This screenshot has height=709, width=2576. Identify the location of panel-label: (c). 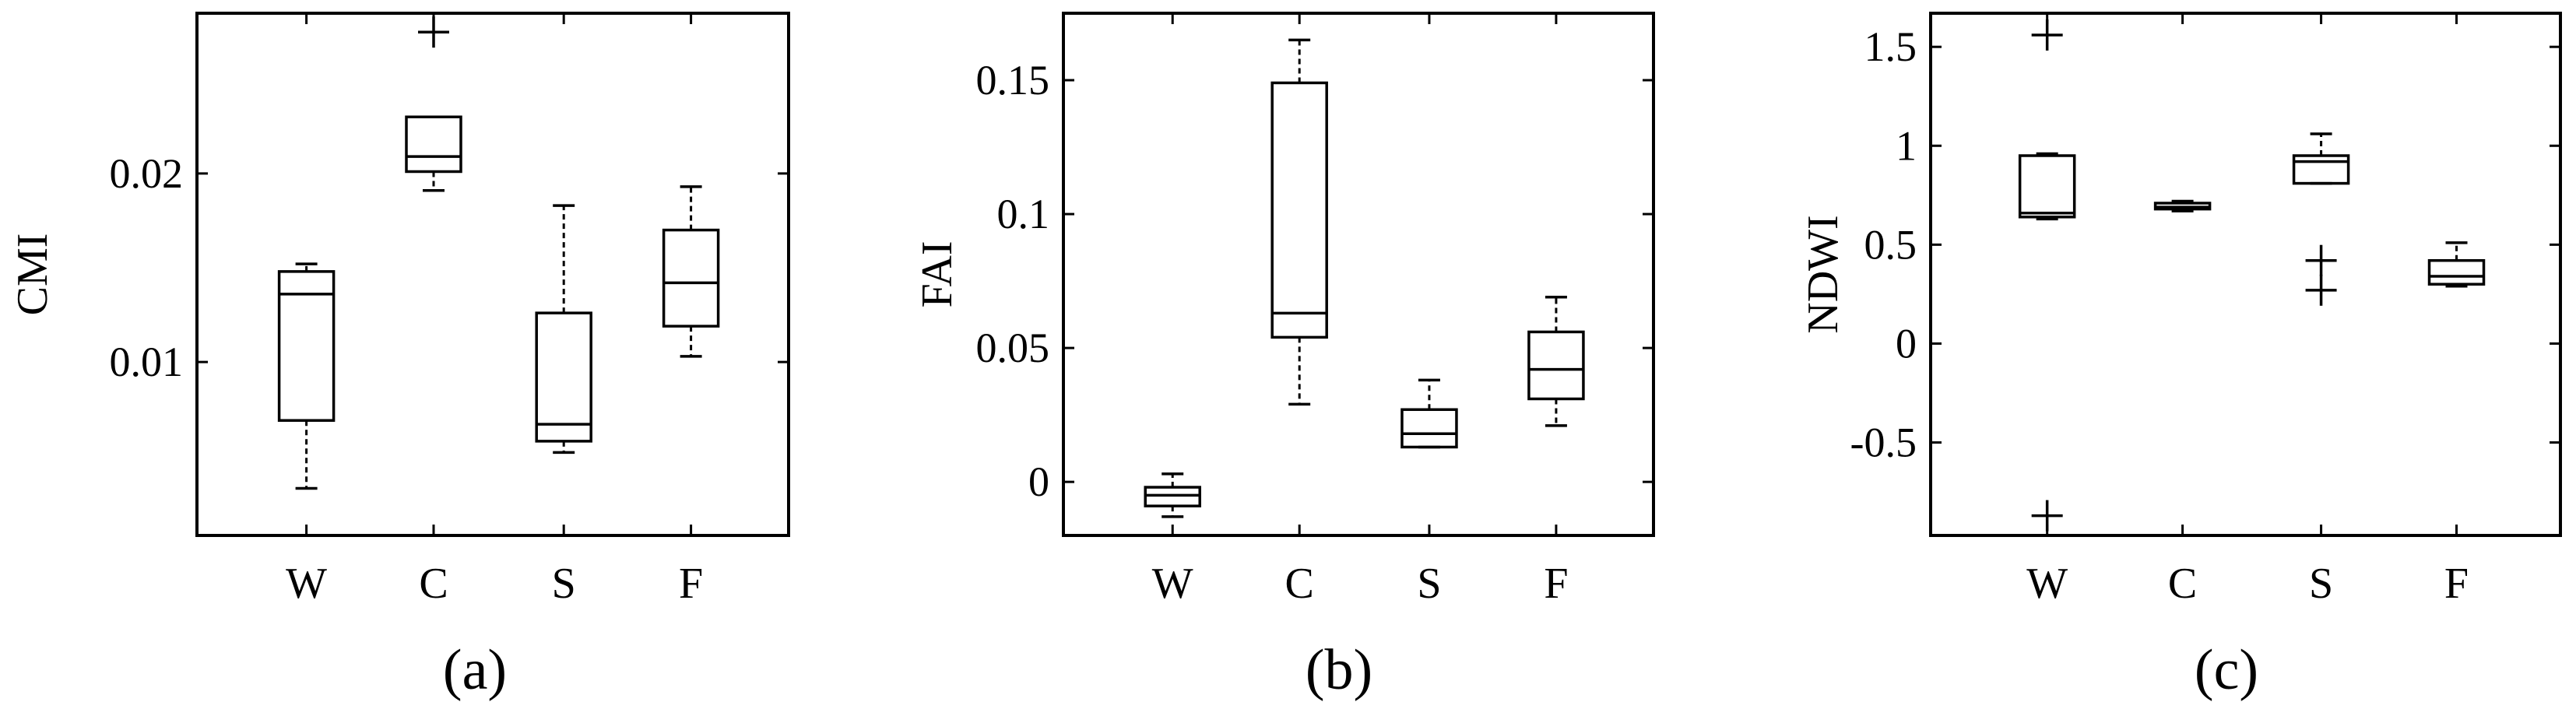
(2227, 670).